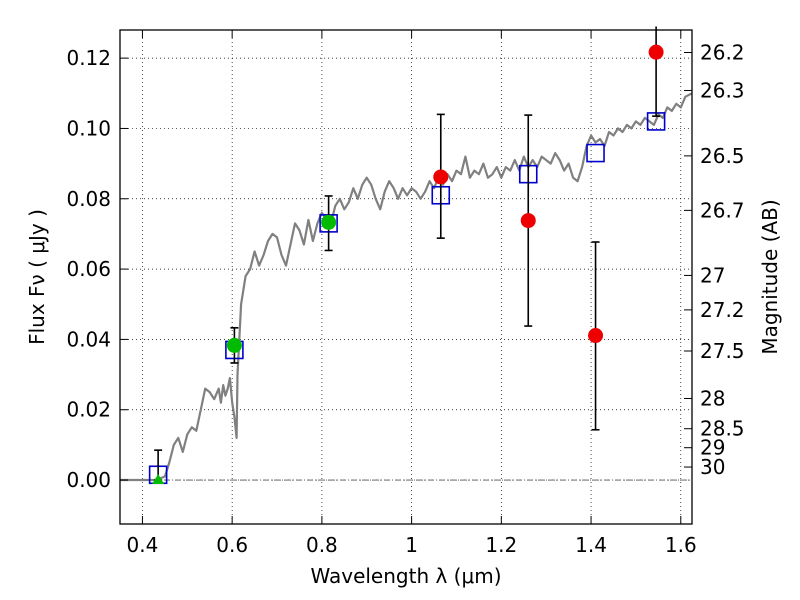  I want to click on right-axis-title: Magnitude (AB), so click(770, 276).